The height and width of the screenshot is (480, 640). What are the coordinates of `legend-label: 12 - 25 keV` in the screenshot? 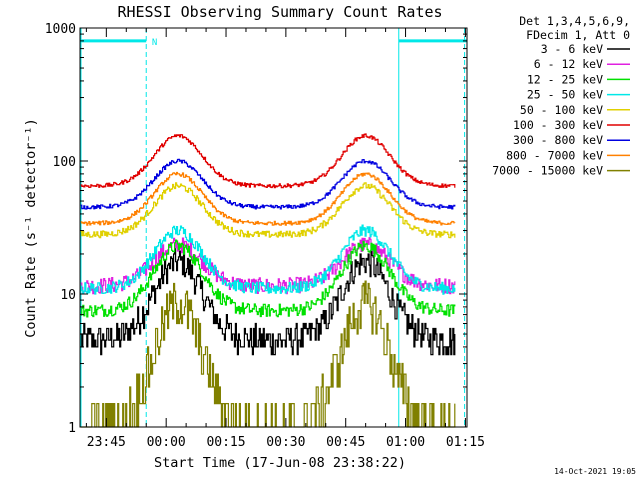 It's located at (565, 79).